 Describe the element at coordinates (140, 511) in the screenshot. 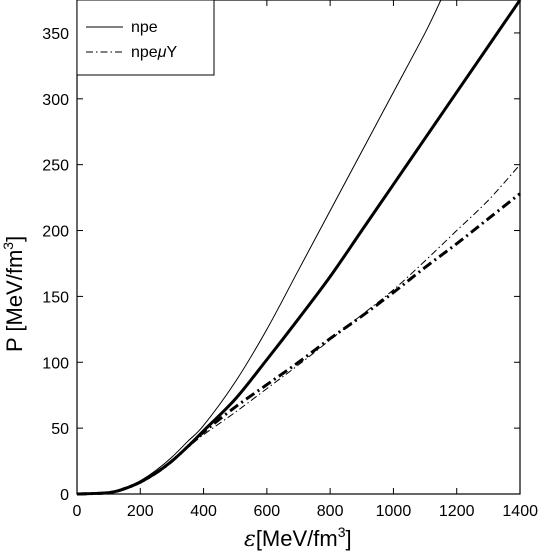

I see `x-tick-label: 200` at that location.